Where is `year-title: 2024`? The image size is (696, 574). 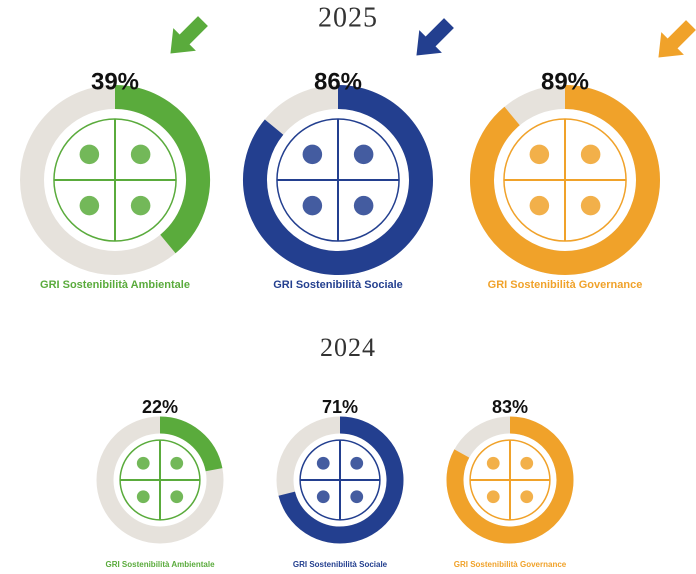
year-title: 2024 is located at coordinates (348, 347).